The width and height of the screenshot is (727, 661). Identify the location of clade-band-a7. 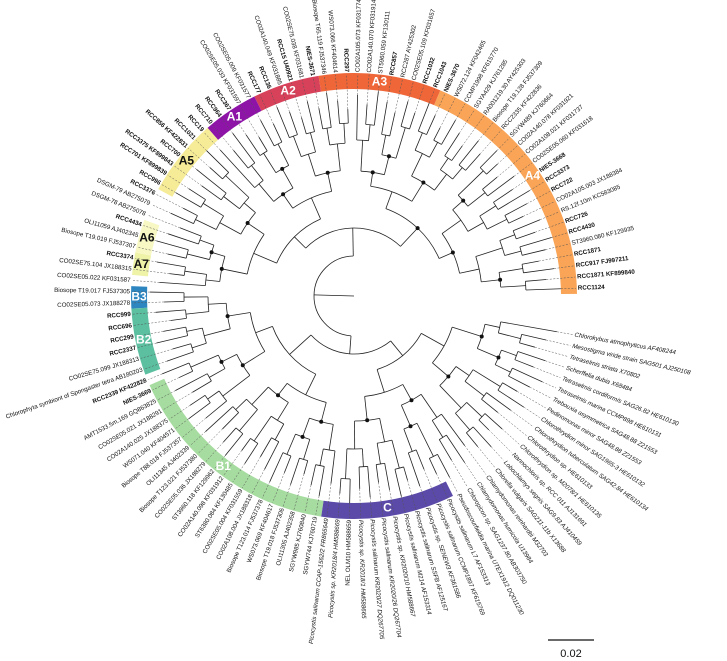
(141, 264).